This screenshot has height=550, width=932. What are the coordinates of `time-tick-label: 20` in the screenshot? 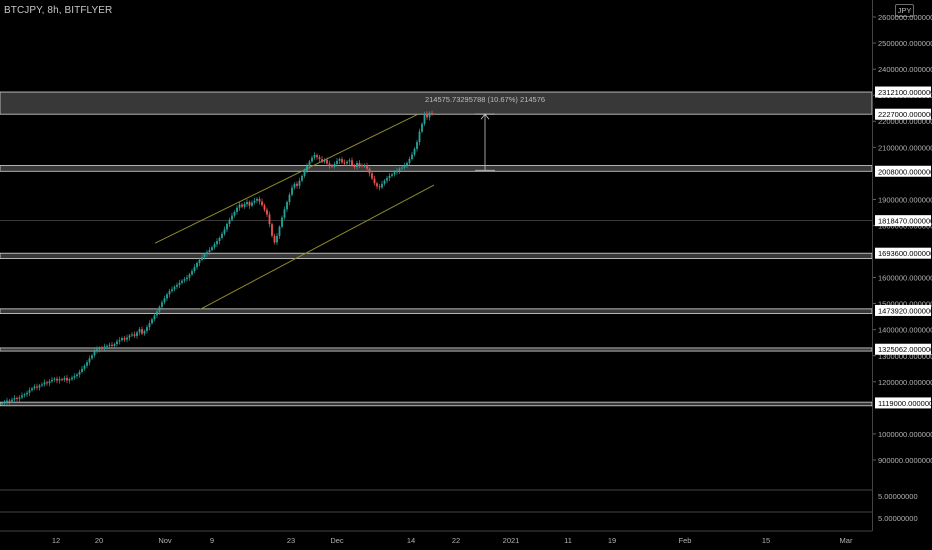 It's located at (99, 540).